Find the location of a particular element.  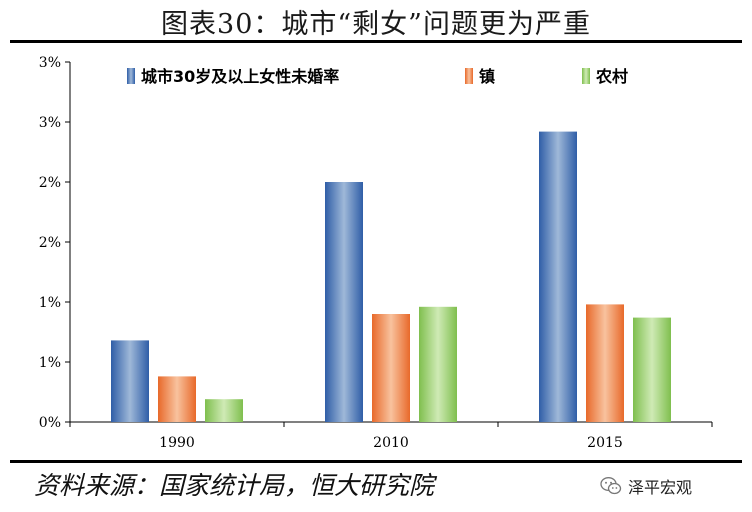

y-tick-label: 0% is located at coordinates (50, 423).